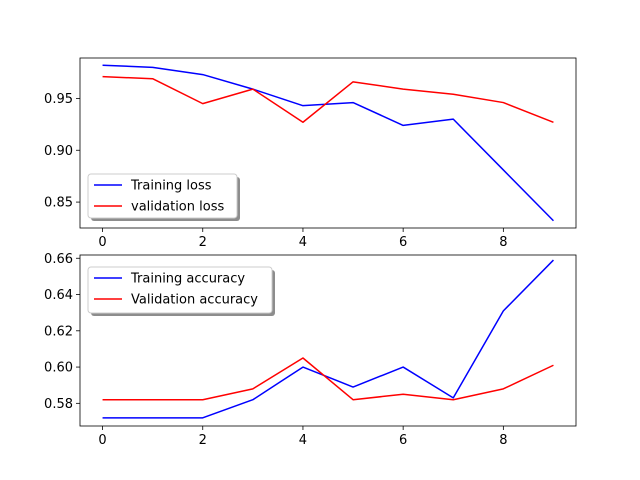 The height and width of the screenshot is (480, 640). Describe the element at coordinates (58, 151) in the screenshot. I see `y-tick-label: 0.90` at that location.